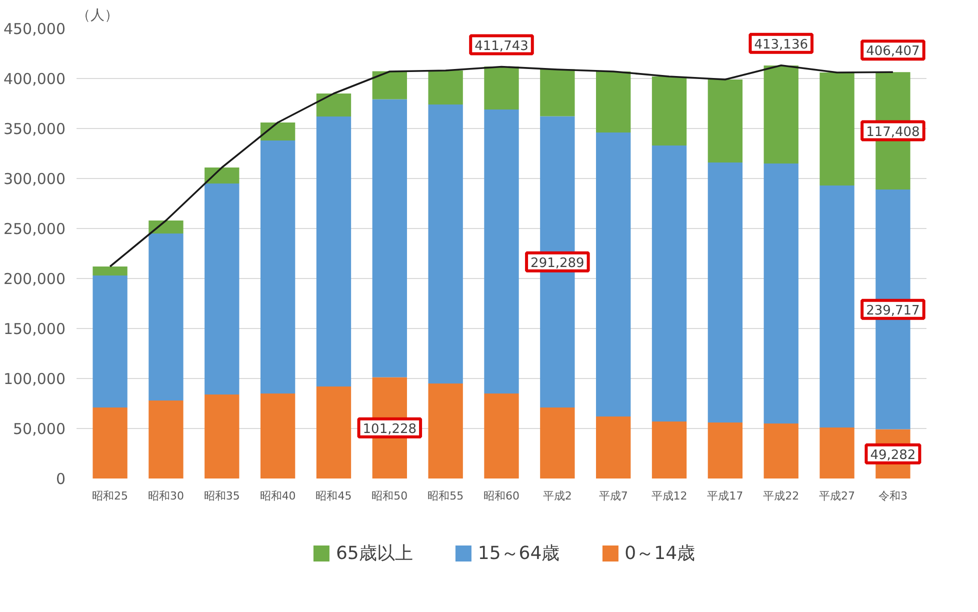  What do you see at coordinates (34, 29) in the screenshot?
I see `y-tick-label: 450,000` at bounding box center [34, 29].